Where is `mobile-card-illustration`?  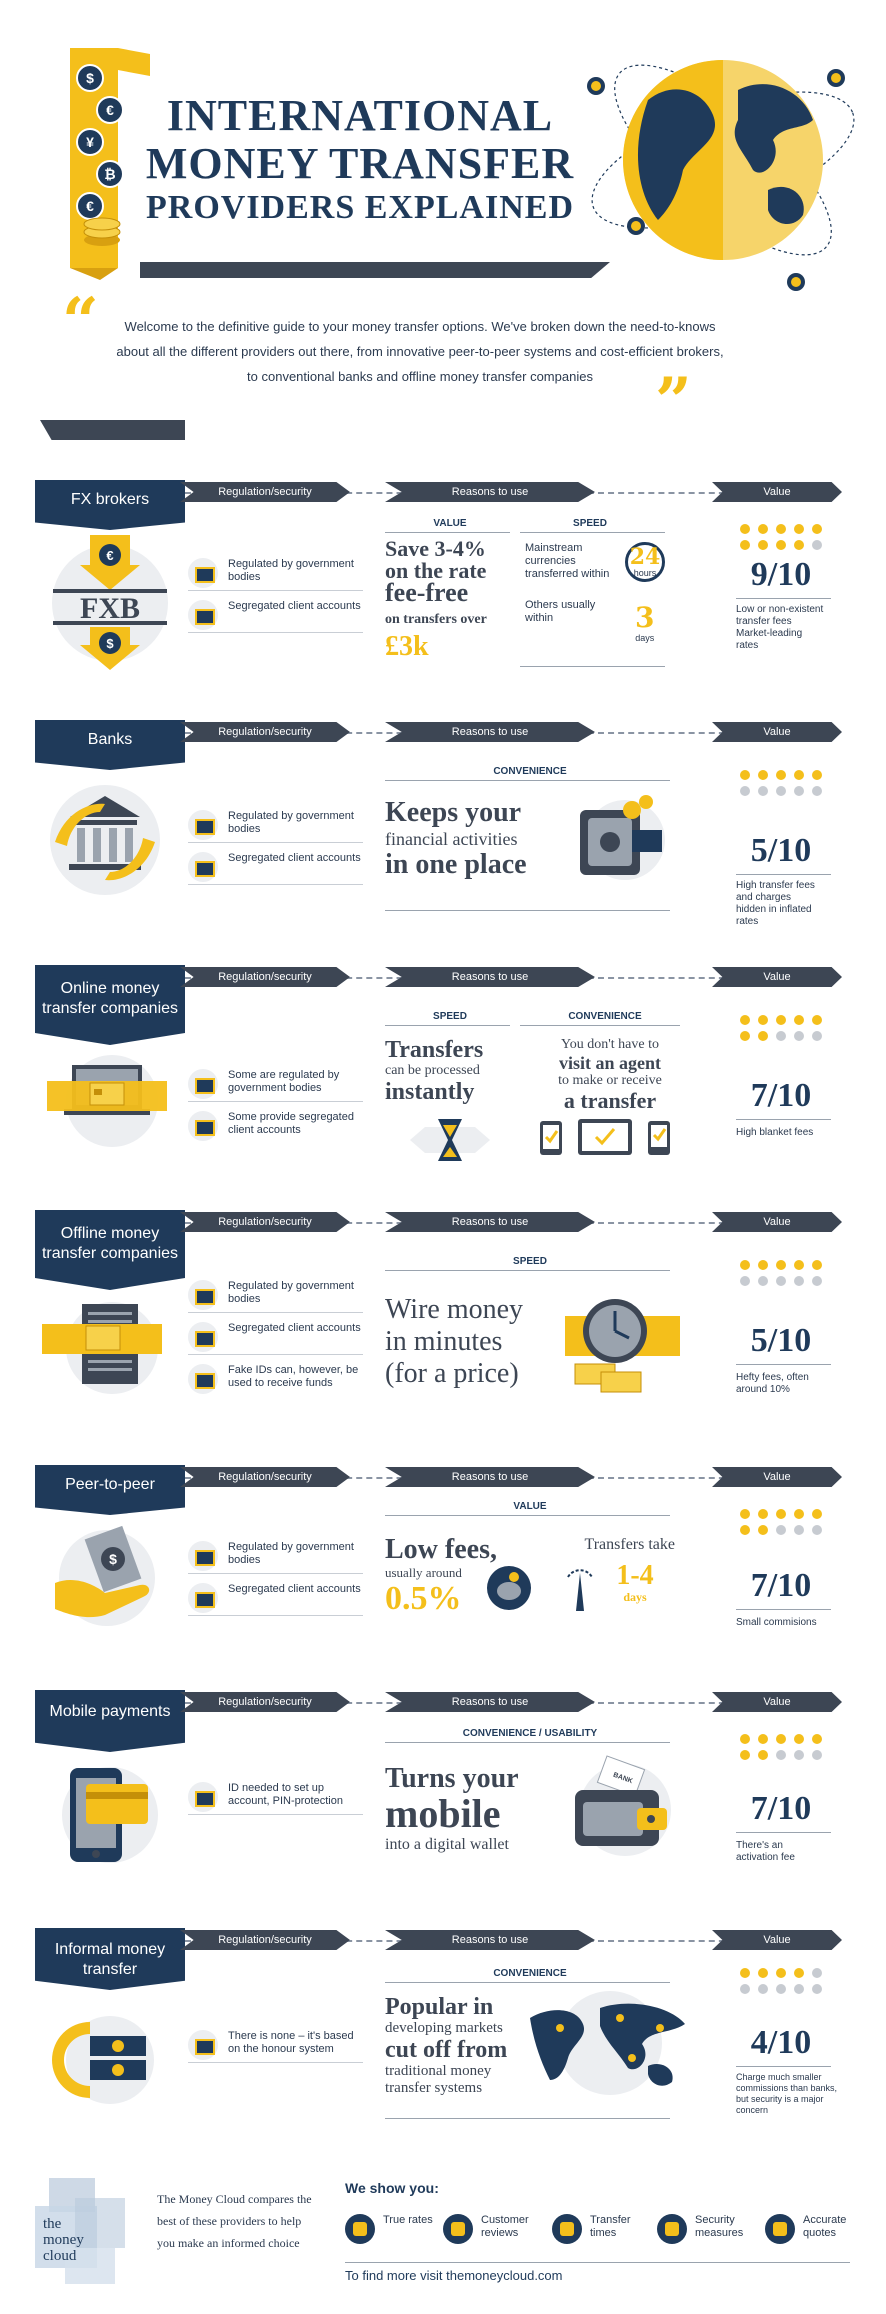 mobile-card-illustration is located at coordinates (110, 1815).